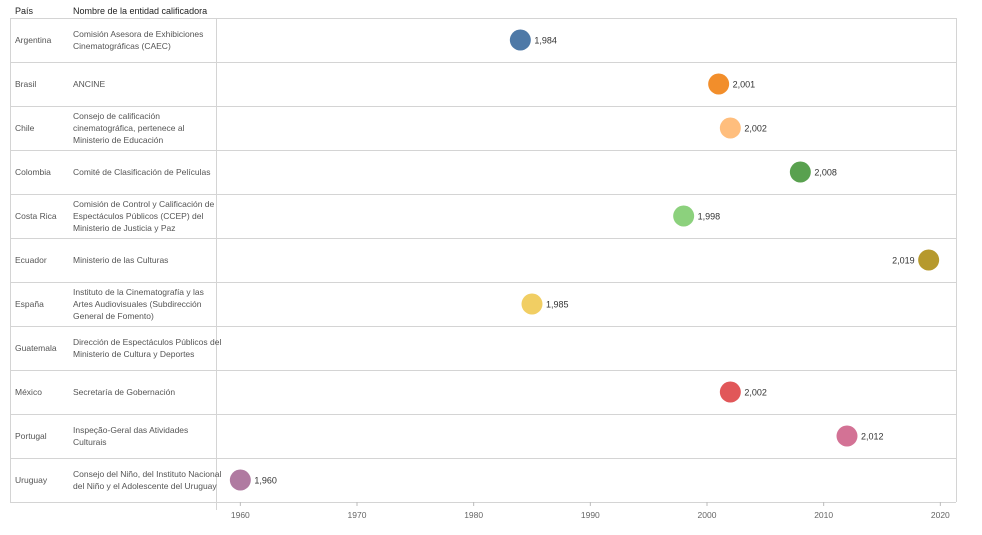 The height and width of the screenshot is (535, 982). What do you see at coordinates (26, 84) in the screenshot?
I see `country-name: Brasil` at bounding box center [26, 84].